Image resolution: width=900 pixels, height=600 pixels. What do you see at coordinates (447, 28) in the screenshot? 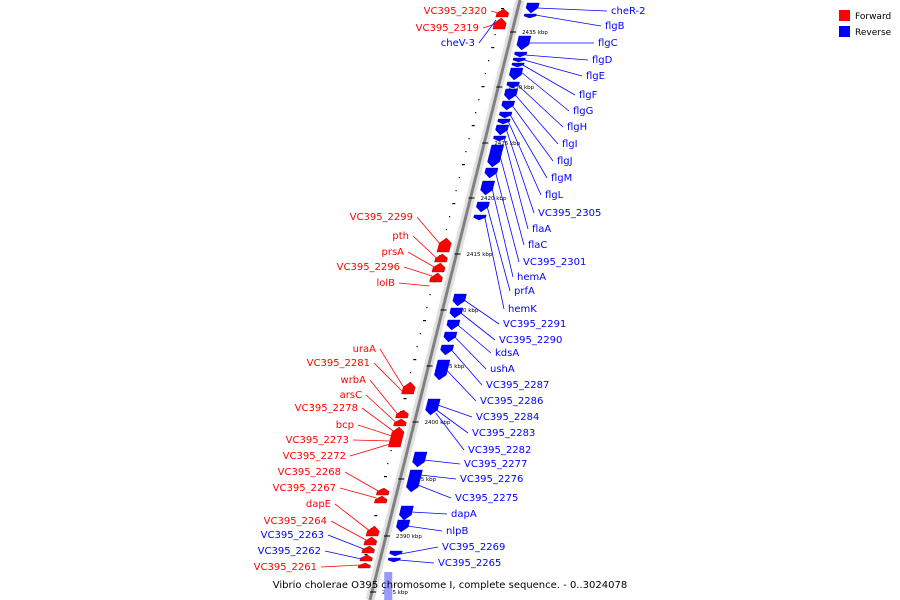
I see `gene-label-vc395-2319: VC395_2319` at bounding box center [447, 28].